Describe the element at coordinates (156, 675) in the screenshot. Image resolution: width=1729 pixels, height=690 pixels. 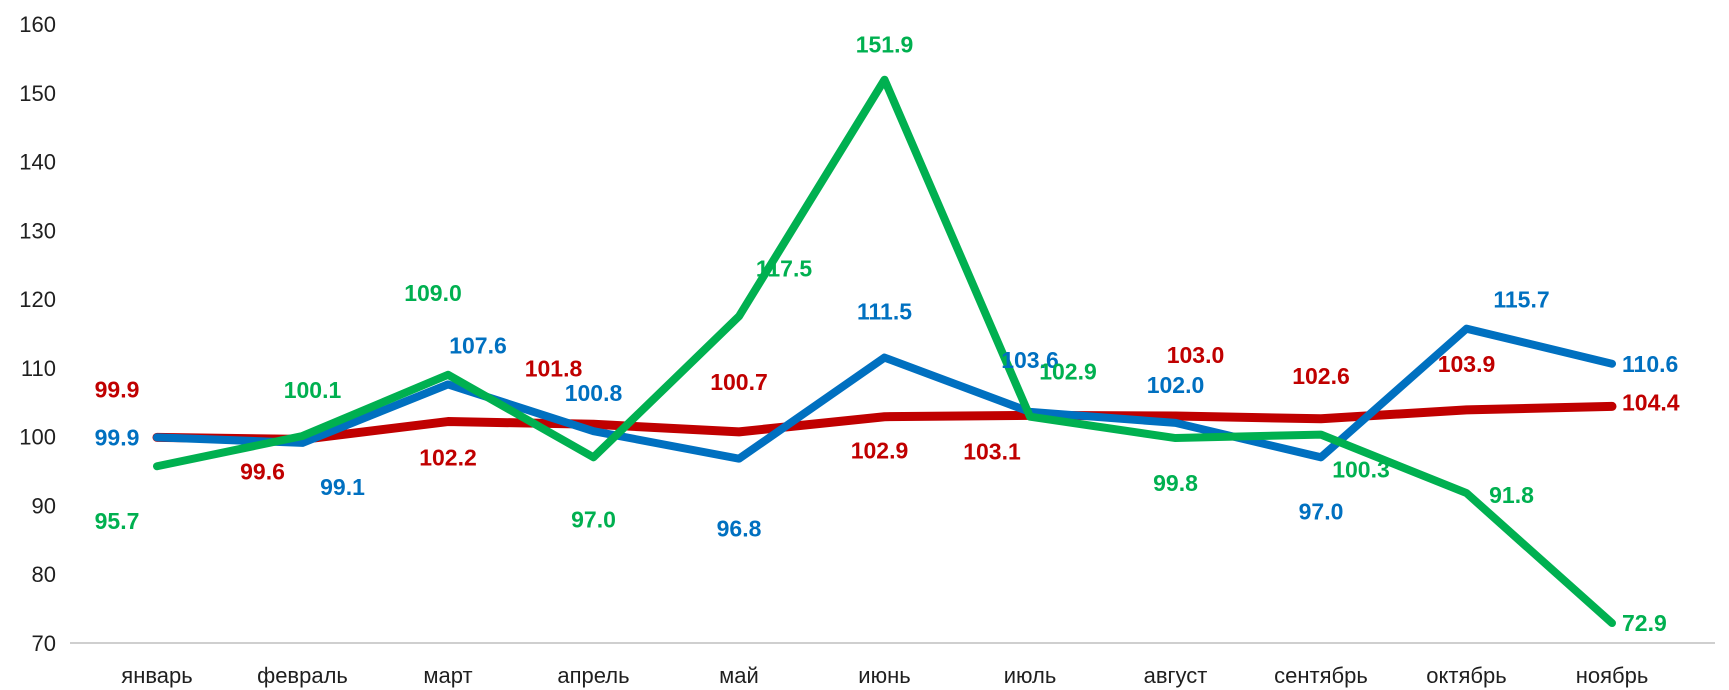
I see `x-tick-label: январь` at that location.